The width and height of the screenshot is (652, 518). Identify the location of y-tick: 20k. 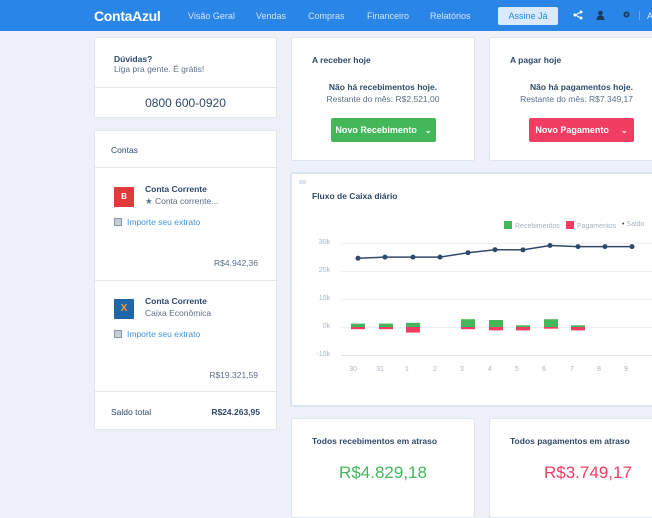
(324, 270).